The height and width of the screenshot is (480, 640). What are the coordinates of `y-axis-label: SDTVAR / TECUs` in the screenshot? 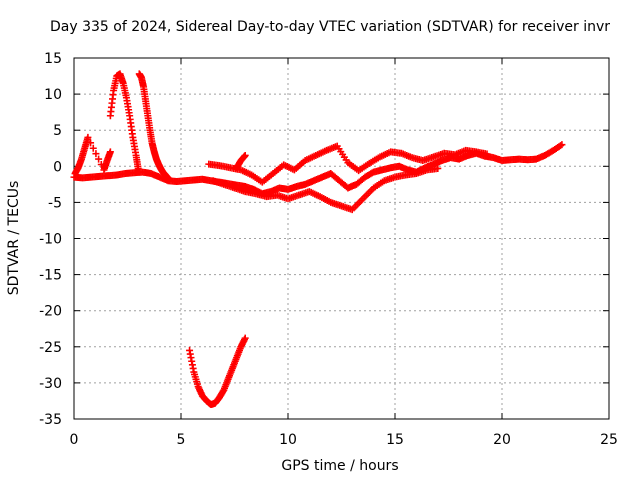 It's located at (14, 238).